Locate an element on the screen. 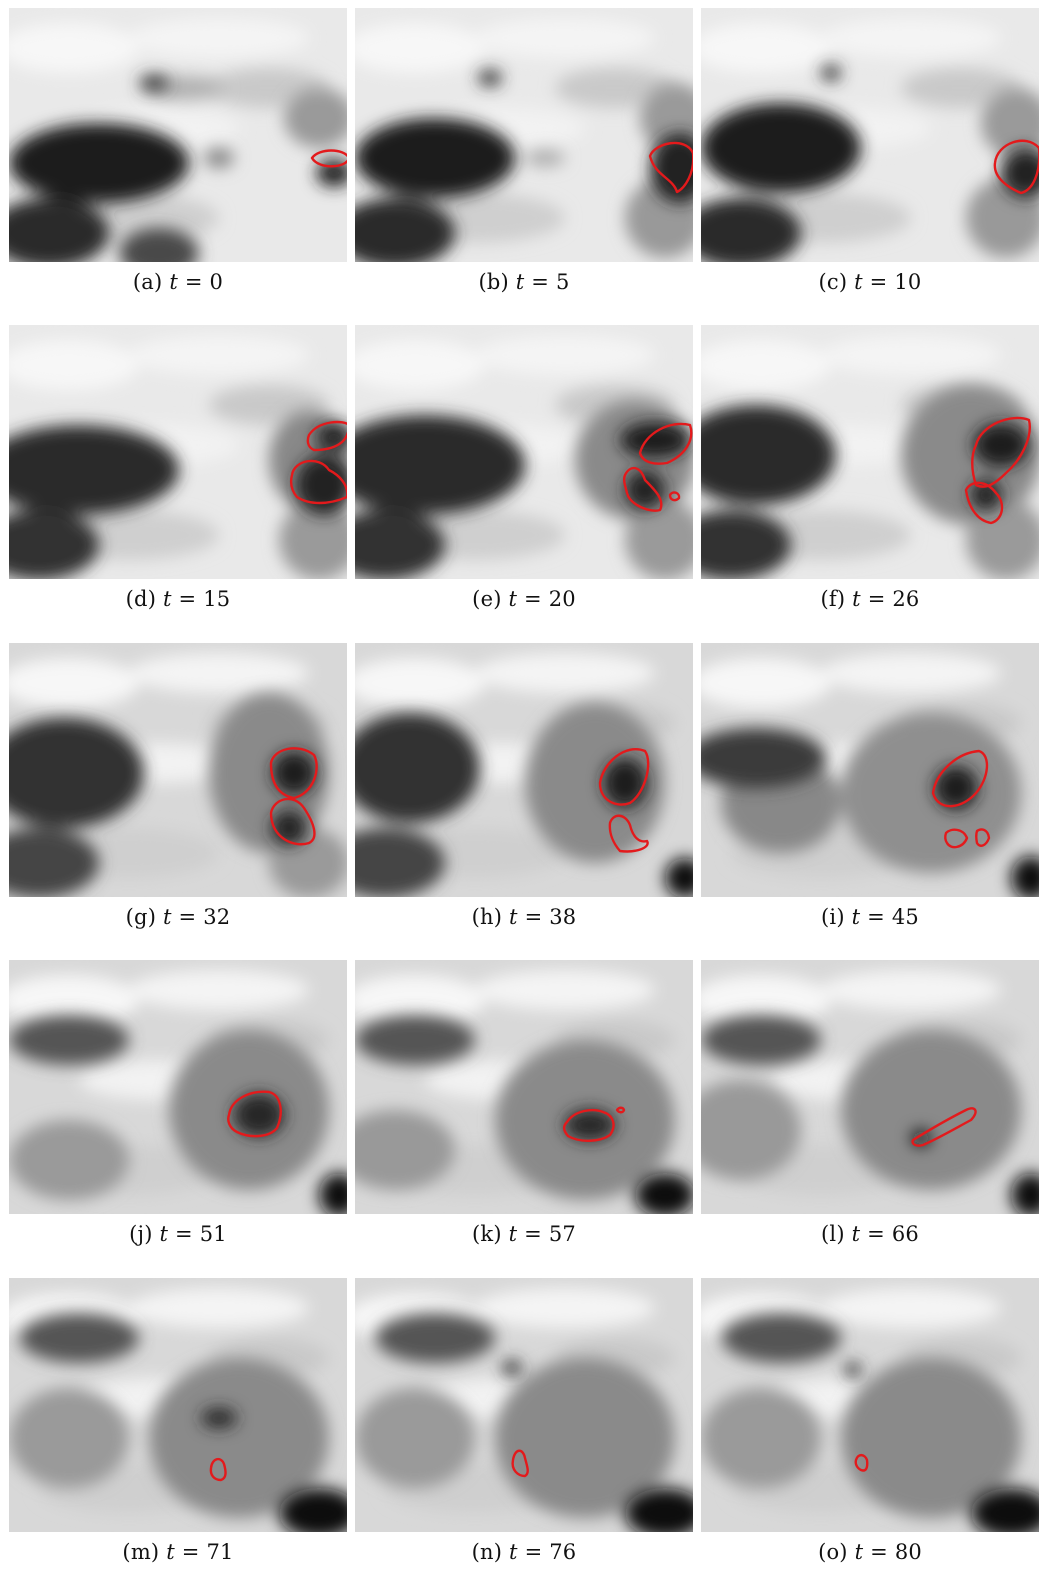  figure-panel: (g) t = 32 is located at coordinates (178, 793).